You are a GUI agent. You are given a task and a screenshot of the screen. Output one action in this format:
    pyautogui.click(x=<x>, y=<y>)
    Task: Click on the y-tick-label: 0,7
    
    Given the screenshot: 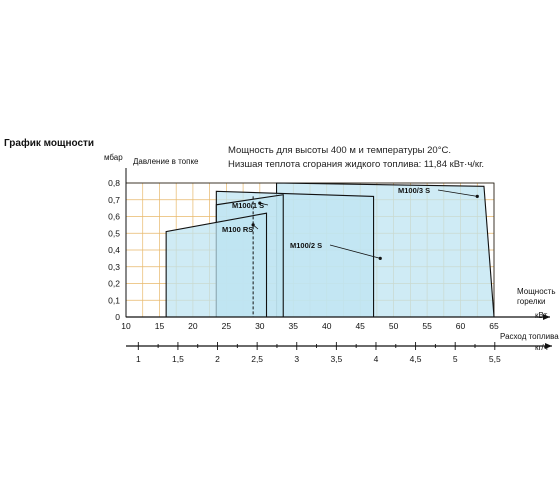 What is the action you would take?
    pyautogui.click(x=114, y=200)
    